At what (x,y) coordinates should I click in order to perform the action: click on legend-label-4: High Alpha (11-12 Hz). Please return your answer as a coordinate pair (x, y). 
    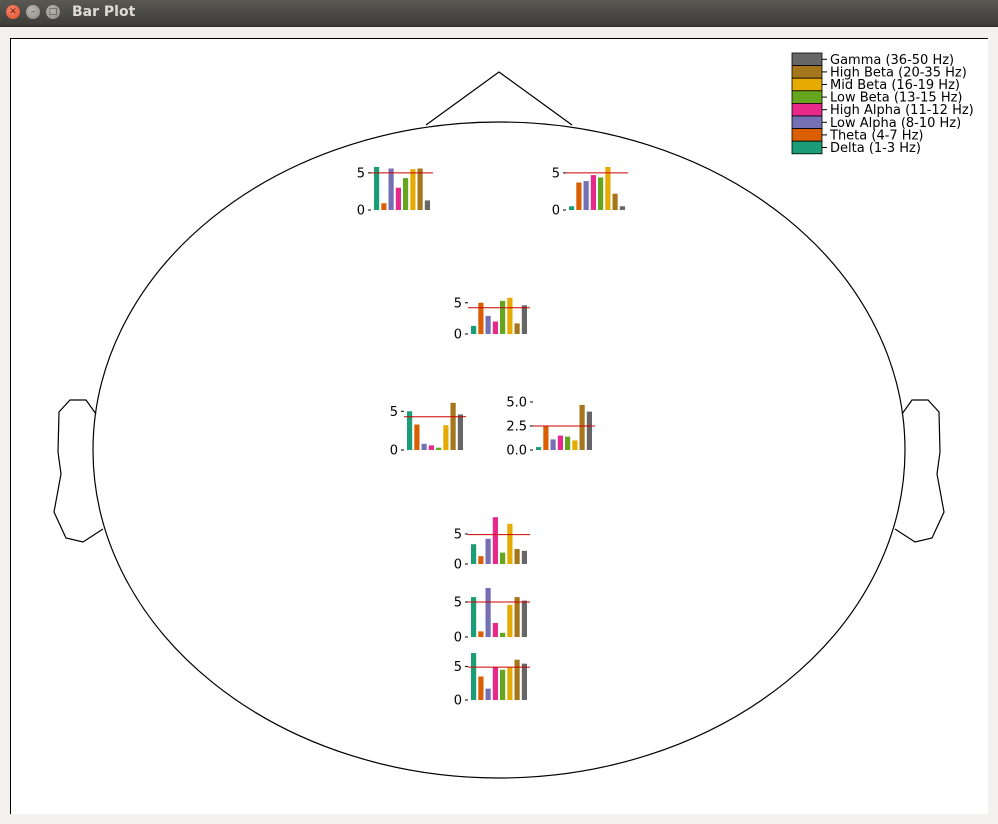
    Looking at the image, I should click on (902, 110).